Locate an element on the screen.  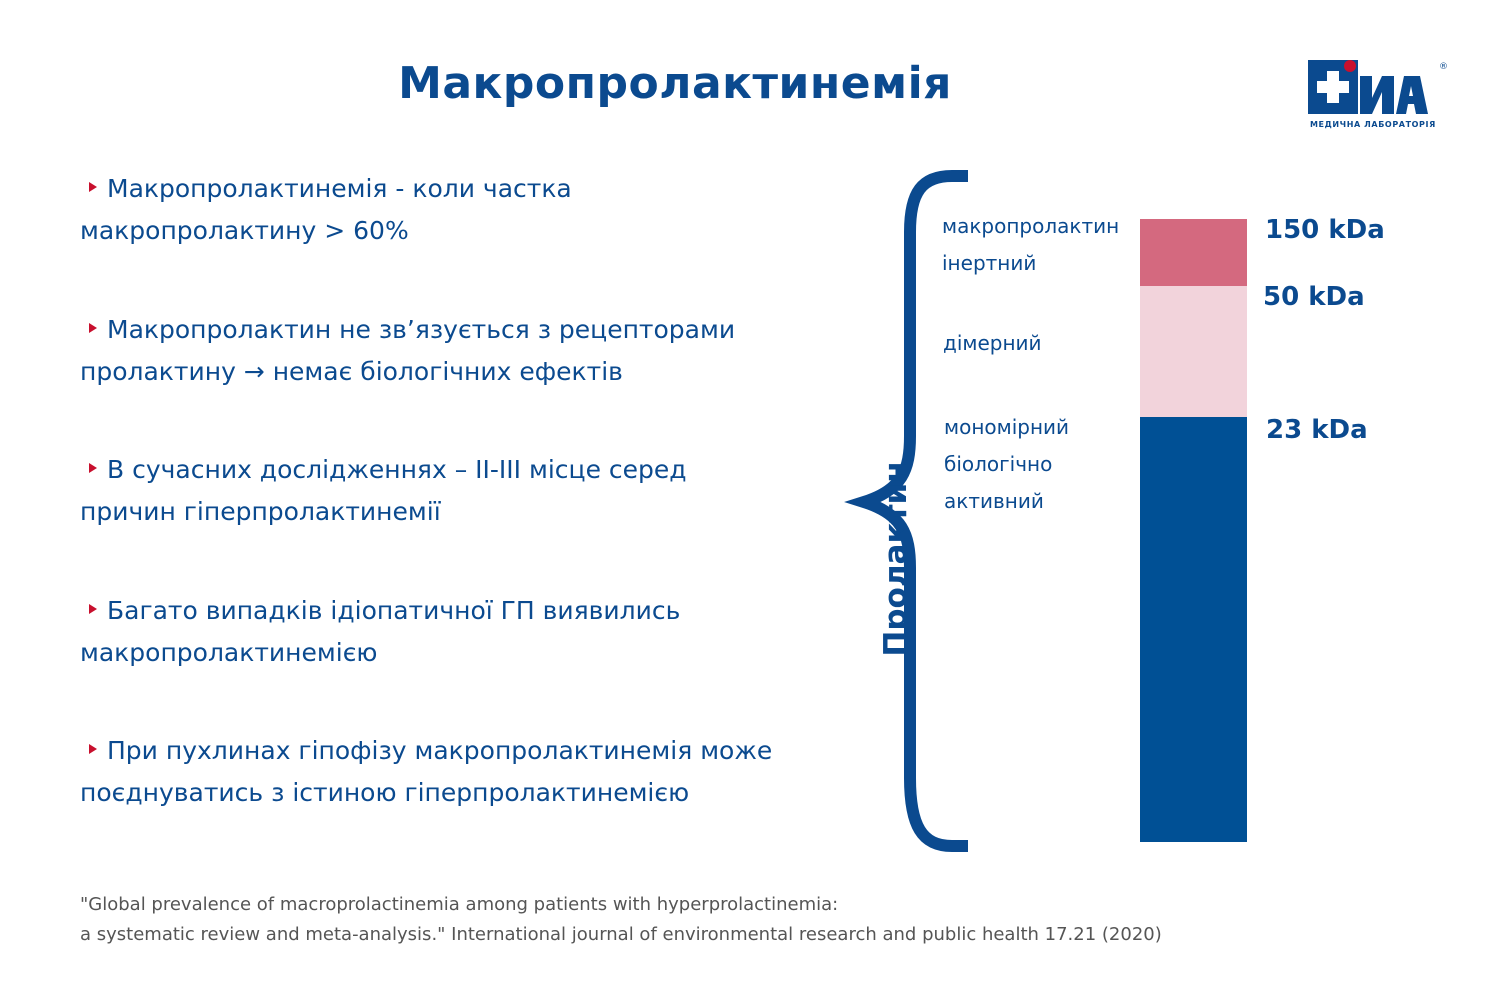
bullet-text-line2: причин гіперпролактинемії is located at coordinates (260, 511).